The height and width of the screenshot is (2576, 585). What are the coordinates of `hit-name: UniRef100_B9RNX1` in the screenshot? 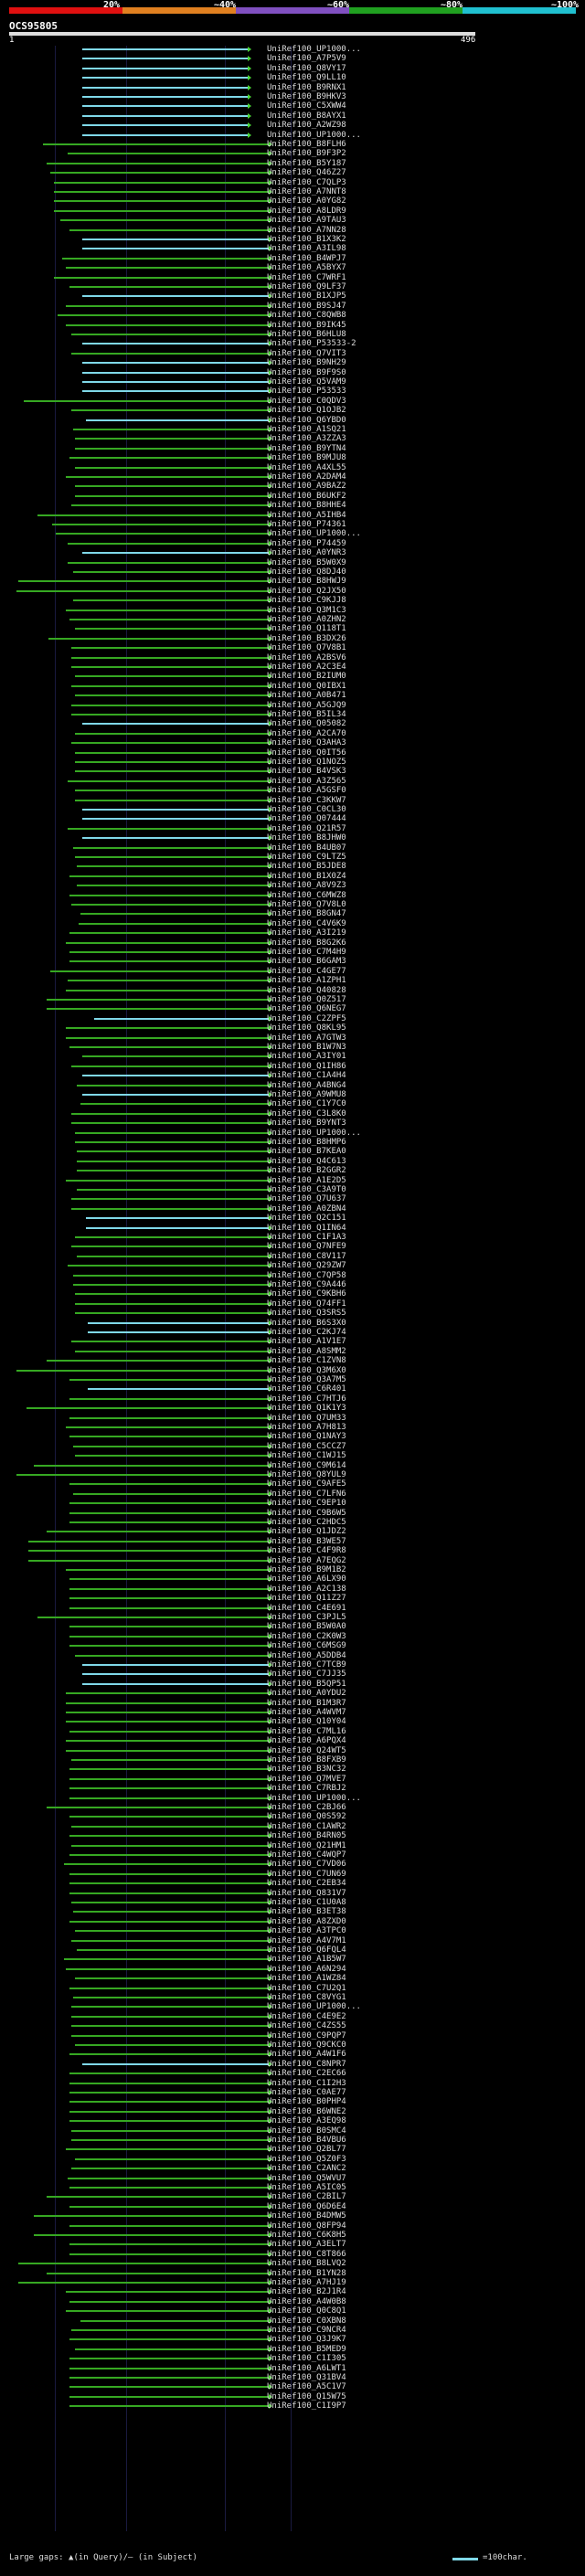 It's located at (307, 87).